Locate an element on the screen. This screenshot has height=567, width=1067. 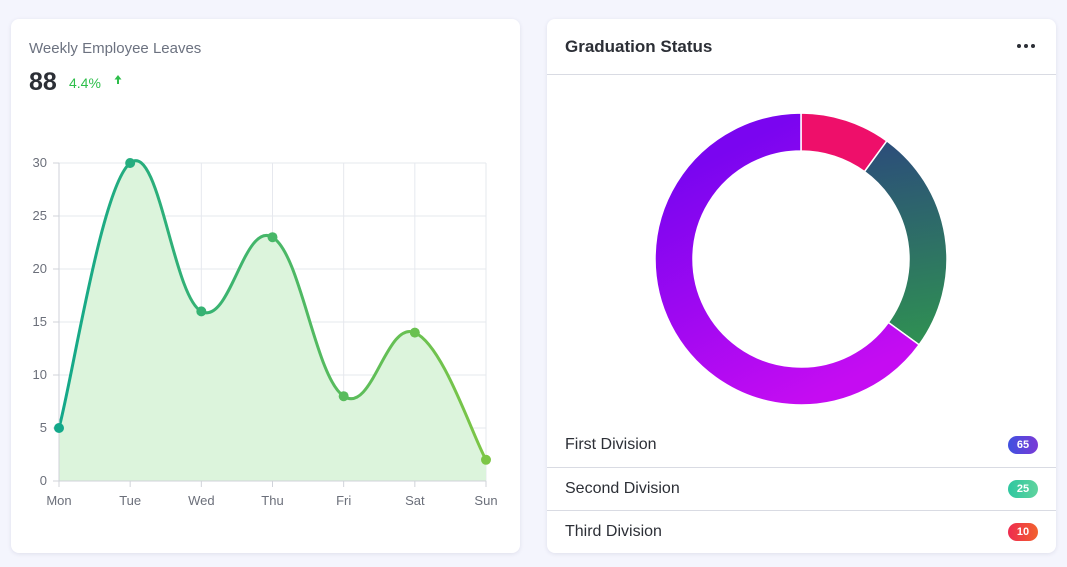
second-division-label: Second Division is located at coordinates (622, 488).